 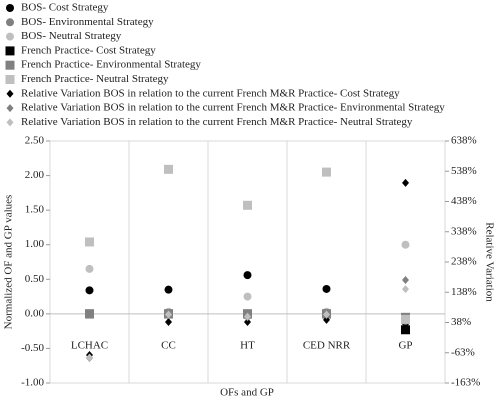 I want to click on y2-tick-label: 338%, so click(x=464, y=231).